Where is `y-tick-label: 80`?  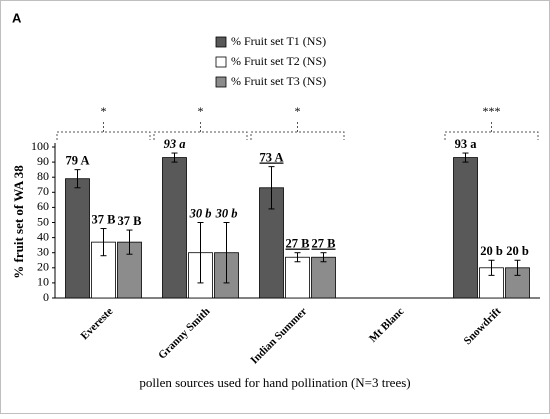 y-tick-label: 80 is located at coordinates (43, 176).